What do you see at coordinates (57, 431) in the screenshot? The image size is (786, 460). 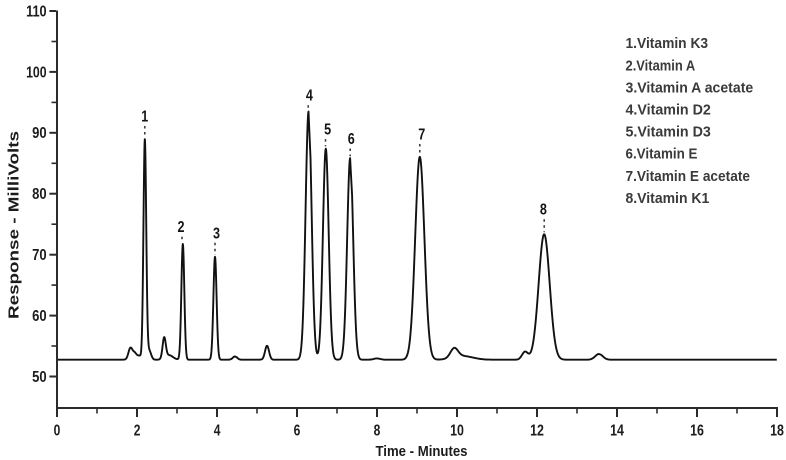 I see `svg-text: 0` at bounding box center [57, 431].